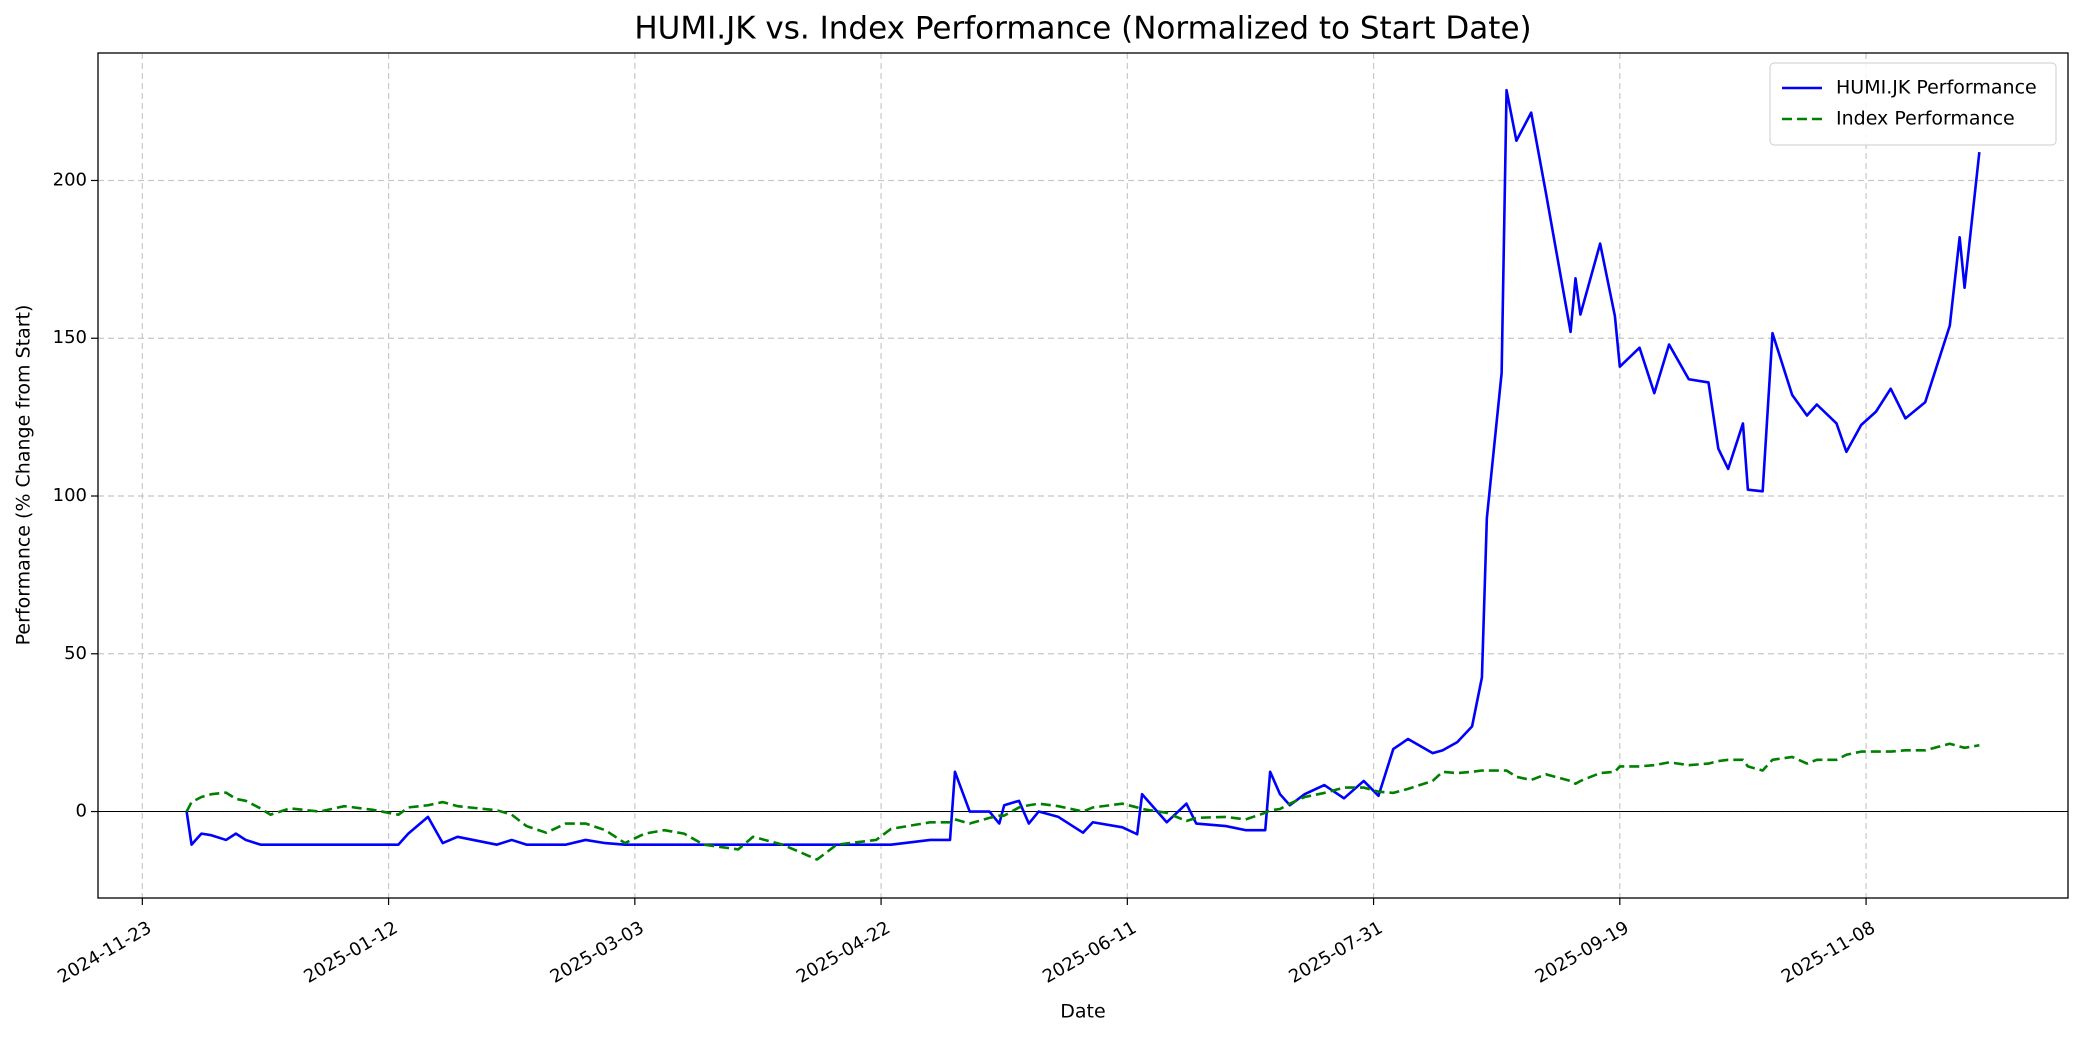 The width and height of the screenshot is (2084, 1039). Describe the element at coordinates (1335, 952) in the screenshot. I see `x-tick-label: 2025-07-31` at that location.